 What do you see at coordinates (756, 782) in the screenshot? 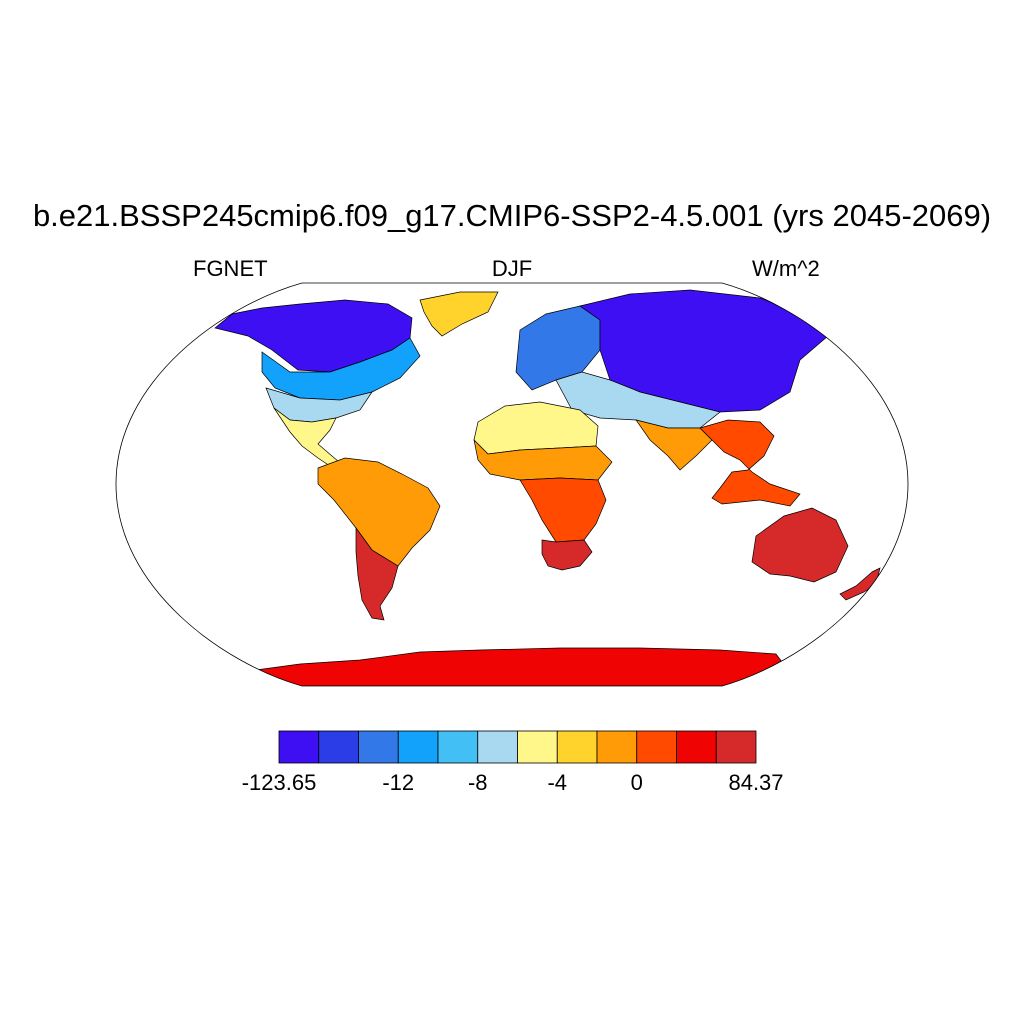
I see `colorbar-tick-label: 84.37` at bounding box center [756, 782].